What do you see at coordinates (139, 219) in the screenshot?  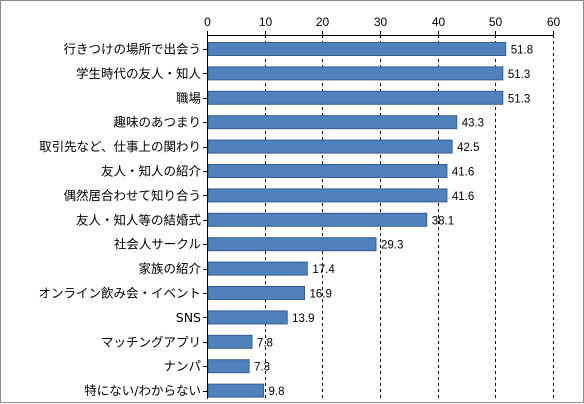 I see `category-label: 友人・知人等の結婚式` at bounding box center [139, 219].